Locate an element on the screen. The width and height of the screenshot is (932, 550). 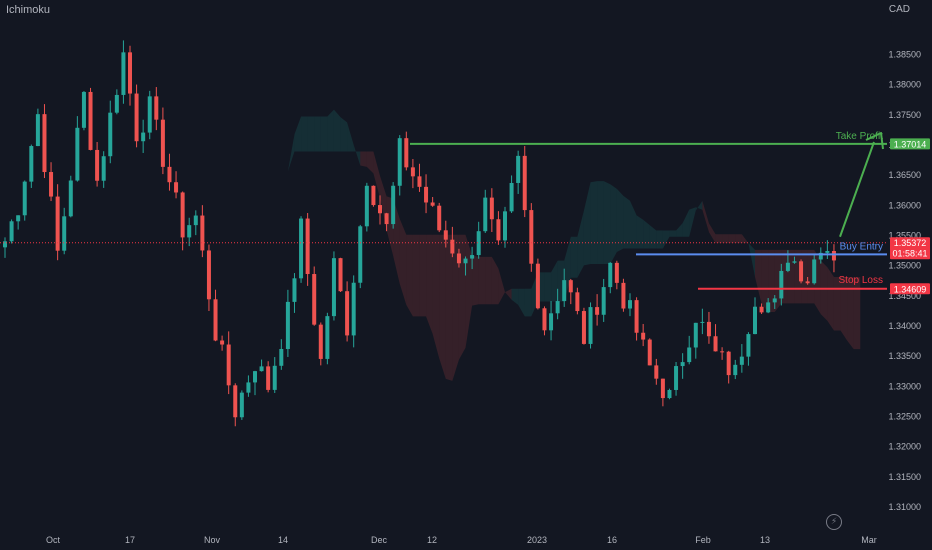
y-tick-label: 1.36000 is located at coordinates (904, 205).